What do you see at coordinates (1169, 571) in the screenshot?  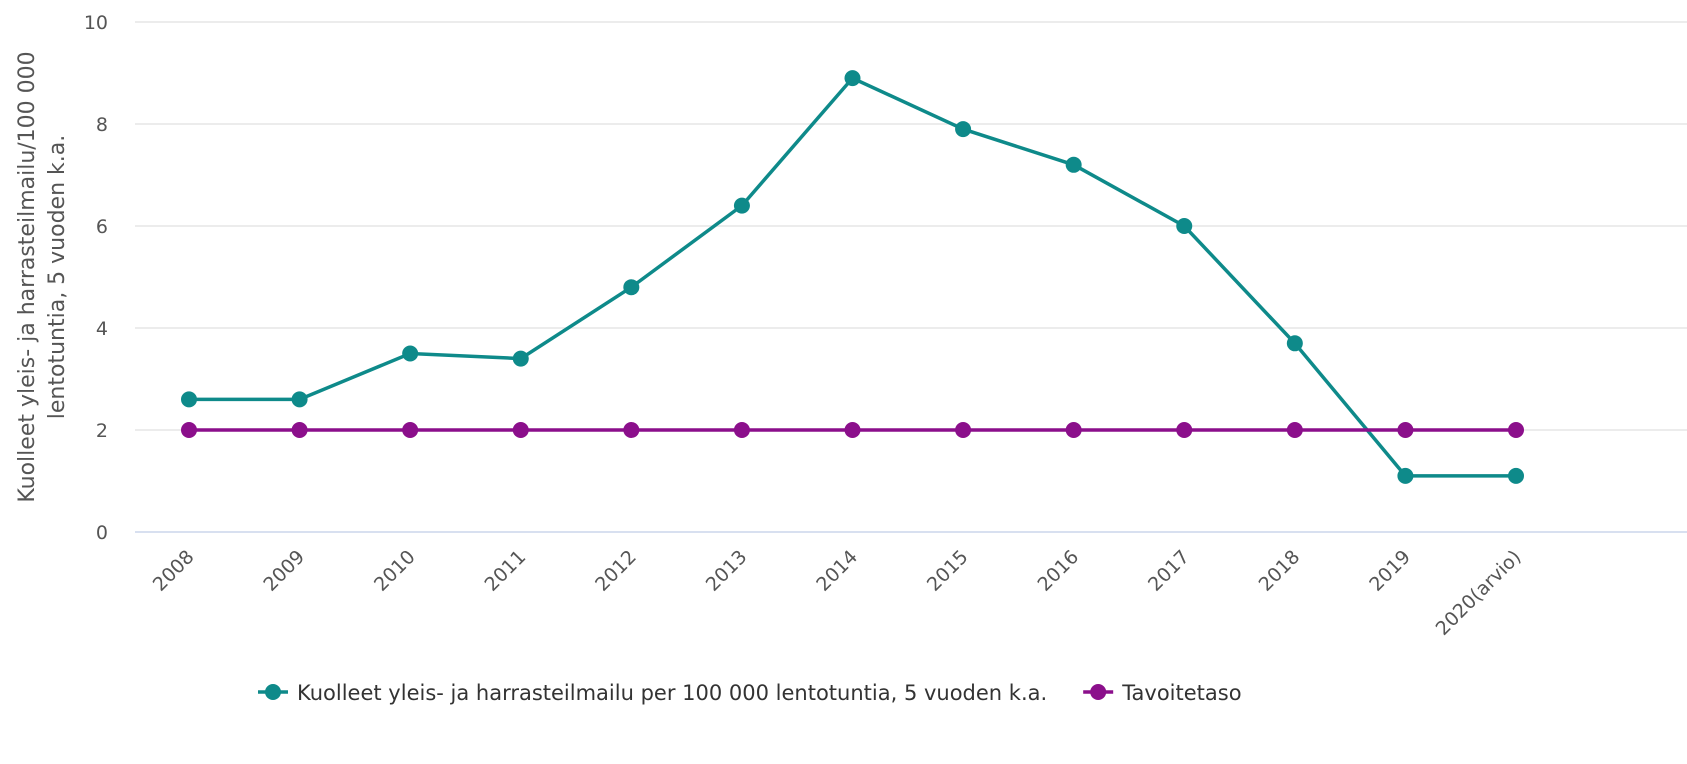 I see `x-tick-label: 2017` at bounding box center [1169, 571].